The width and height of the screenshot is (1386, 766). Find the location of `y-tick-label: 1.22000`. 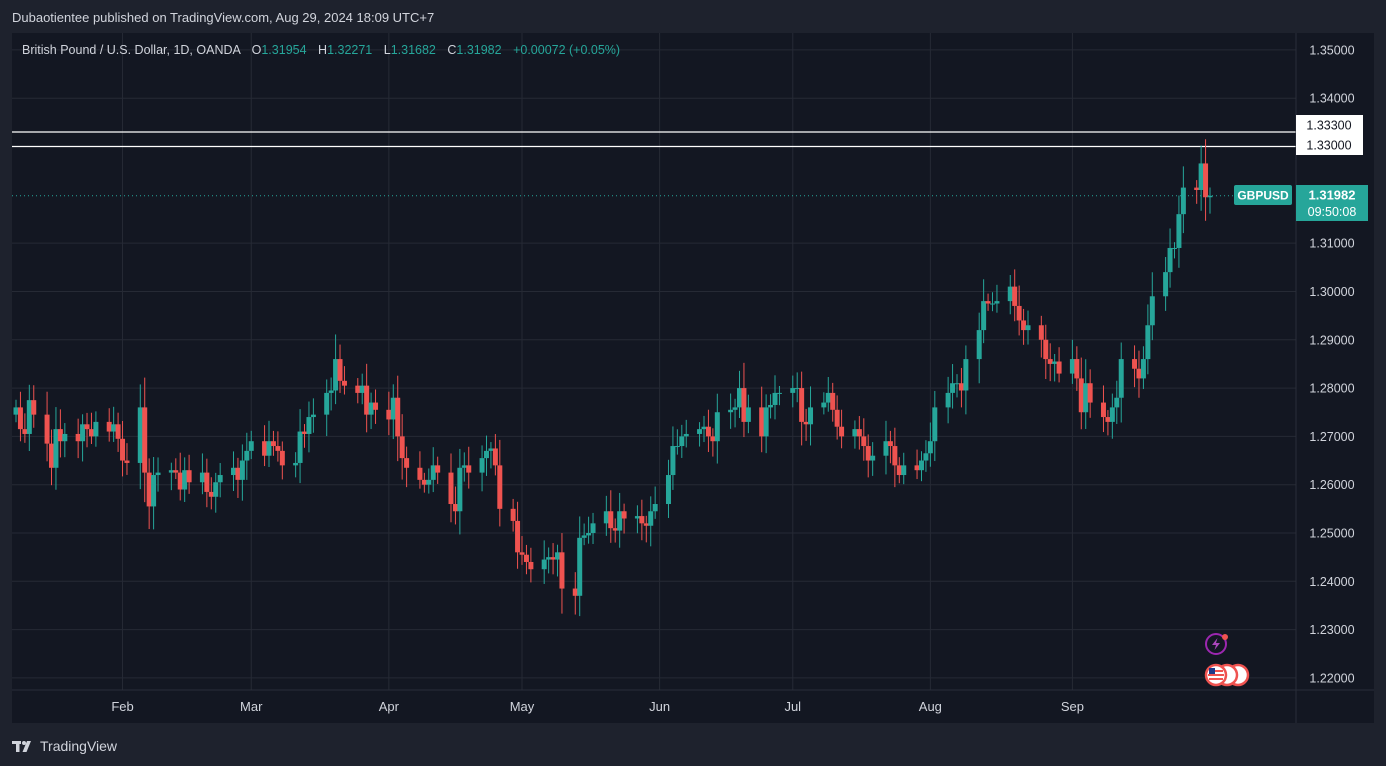

y-tick-label: 1.22000 is located at coordinates (1331, 678).